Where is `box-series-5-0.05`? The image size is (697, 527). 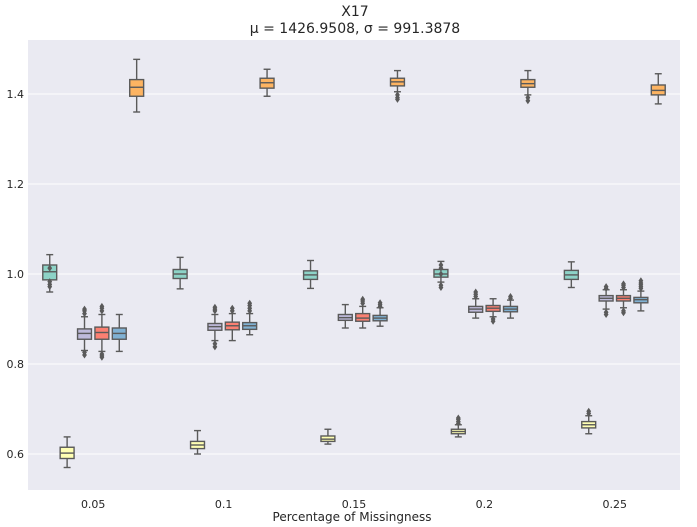 box-series-5-0.05 is located at coordinates (119, 333).